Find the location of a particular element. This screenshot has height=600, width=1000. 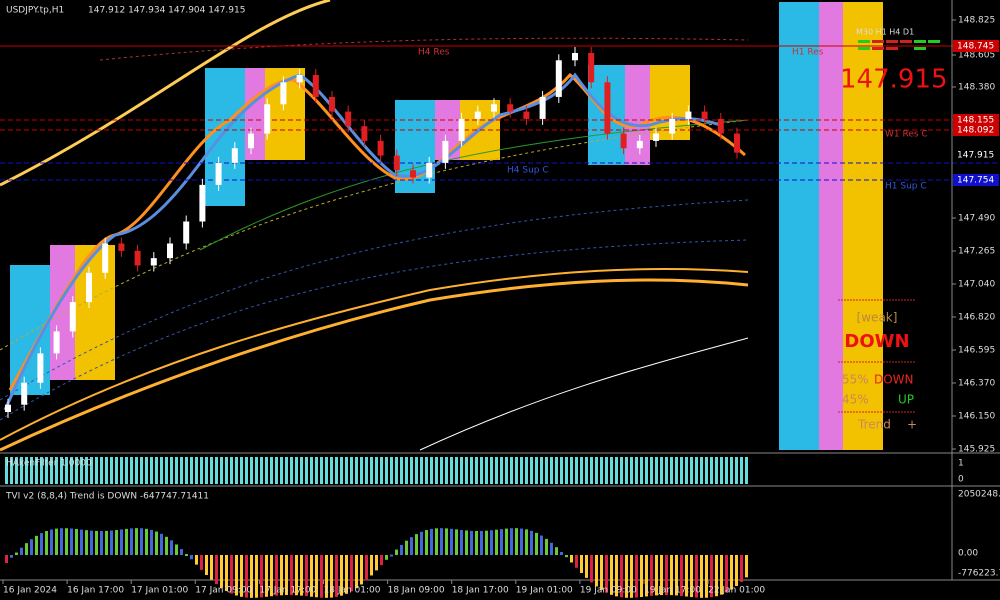

price-tick-label: 146.370 is located at coordinates (976, 384).